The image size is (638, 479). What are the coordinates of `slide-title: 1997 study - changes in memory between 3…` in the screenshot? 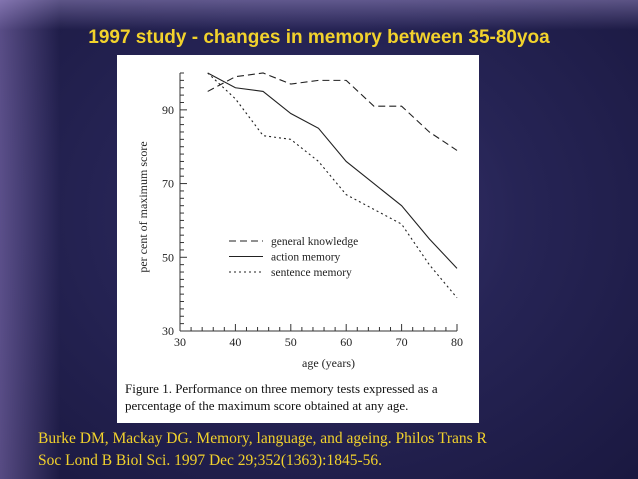 It's located at (319, 37).